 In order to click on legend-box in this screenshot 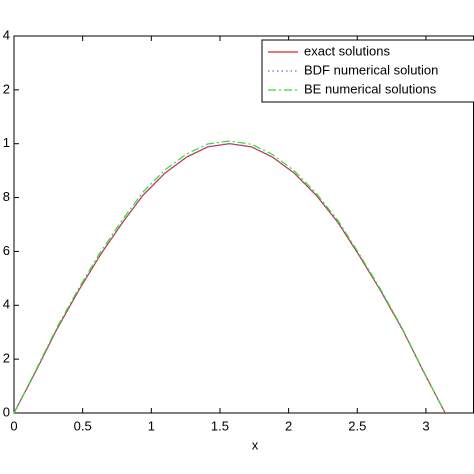, I will do `click(367, 71)`.